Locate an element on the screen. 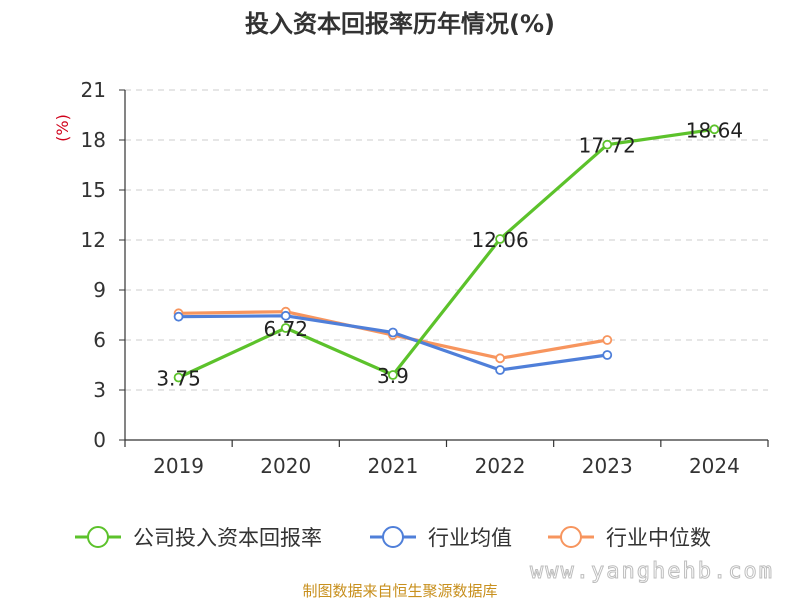 The height and width of the screenshot is (600, 800). y-tick-label: 0 is located at coordinates (99, 440).